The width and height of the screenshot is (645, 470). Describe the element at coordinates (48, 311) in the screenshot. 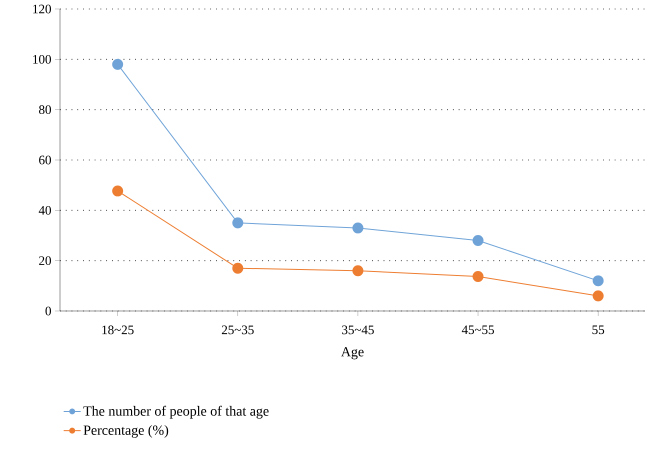

I see `y-tick-label: 0` at that location.